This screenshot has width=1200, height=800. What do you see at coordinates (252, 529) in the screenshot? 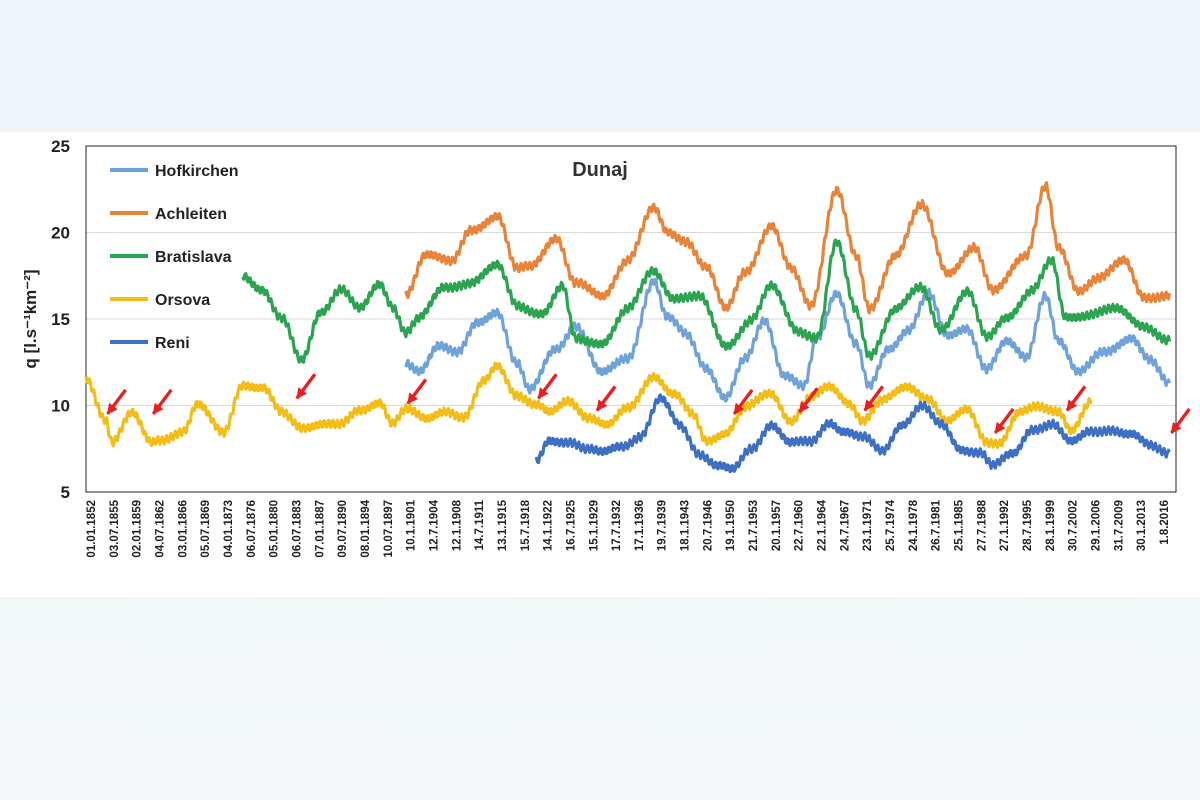
I see `x-tick-label: 06.07.1876` at bounding box center [252, 529].